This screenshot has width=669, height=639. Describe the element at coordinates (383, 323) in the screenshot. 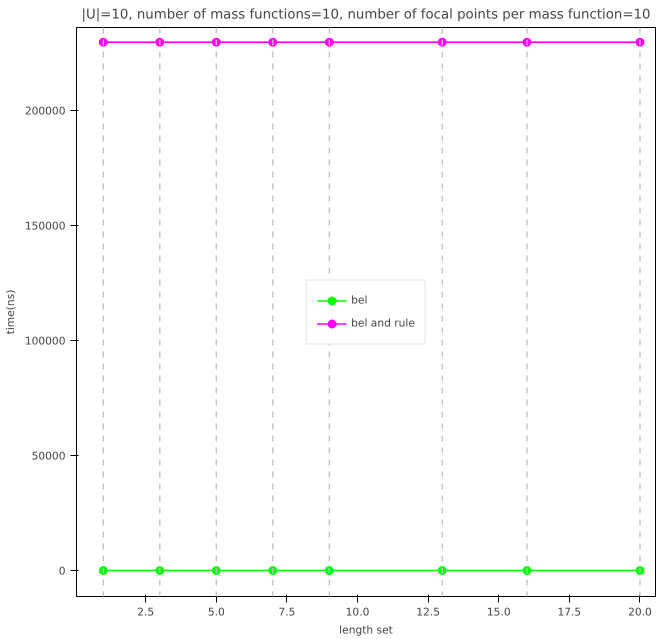

I see `legend-label: bel and rule` at that location.